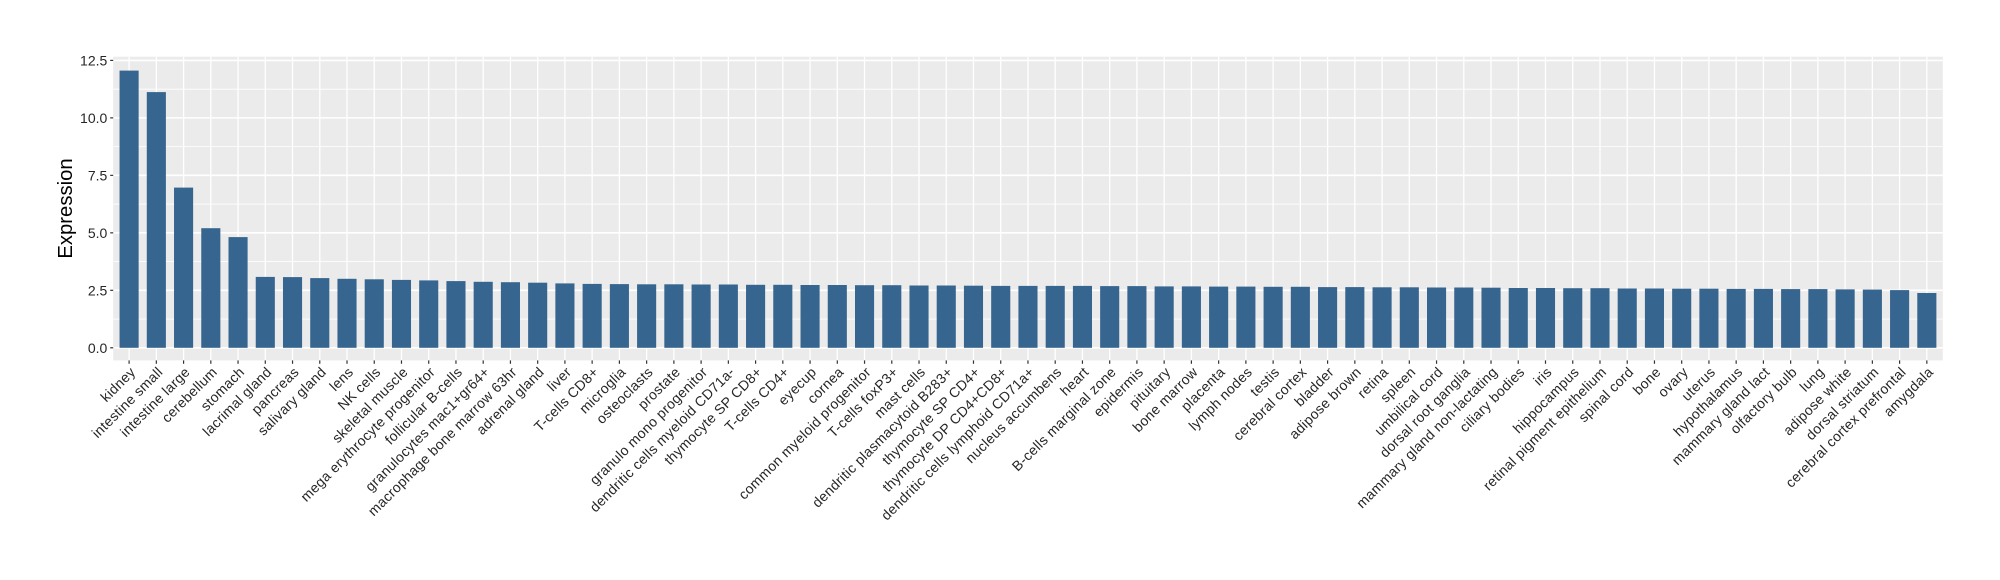  I want to click on svg-text: 12.5, so click(93, 61).